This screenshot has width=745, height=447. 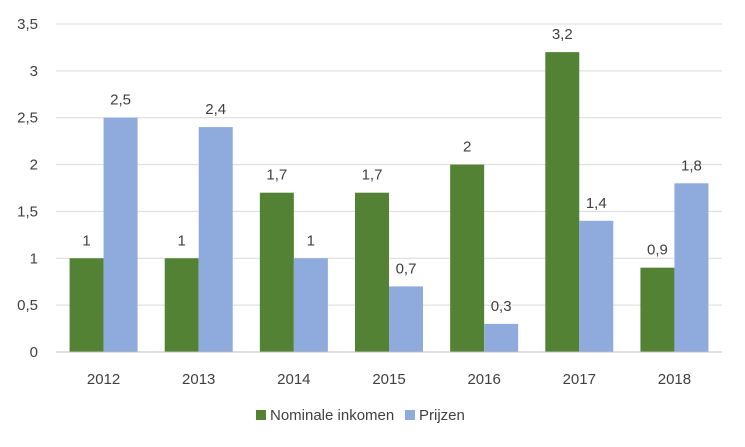 What do you see at coordinates (27, 118) in the screenshot?
I see `y-tick-label: 2,5` at bounding box center [27, 118].